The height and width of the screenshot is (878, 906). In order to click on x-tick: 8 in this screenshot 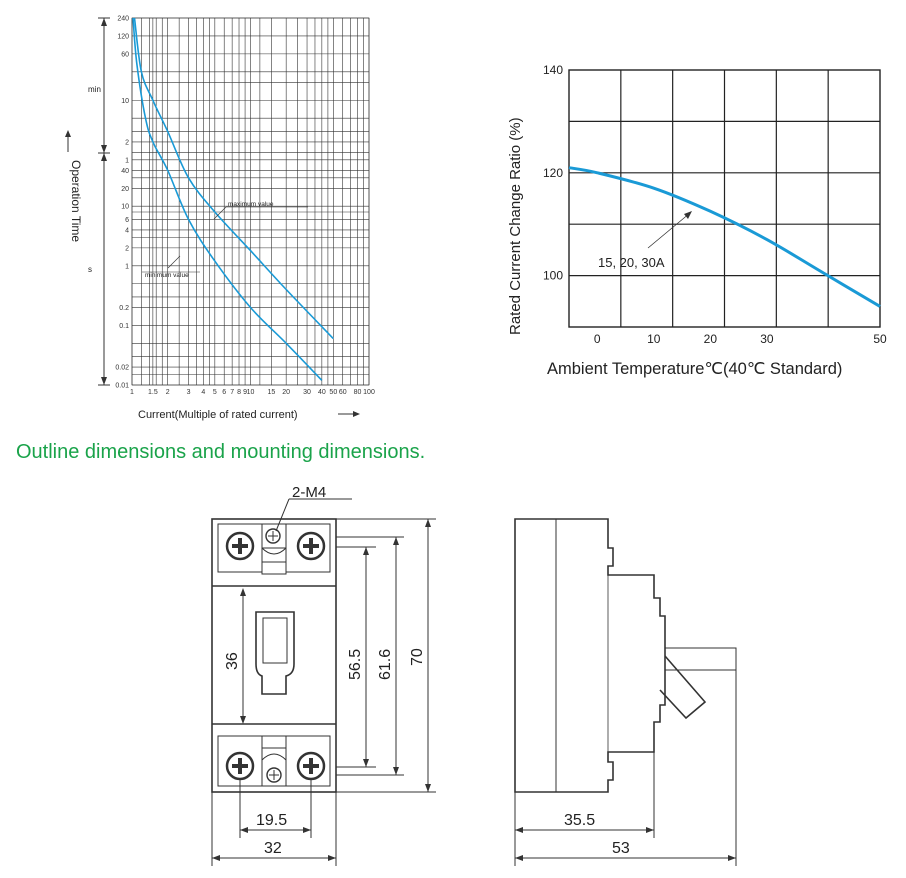, I will do `click(239, 392)`.